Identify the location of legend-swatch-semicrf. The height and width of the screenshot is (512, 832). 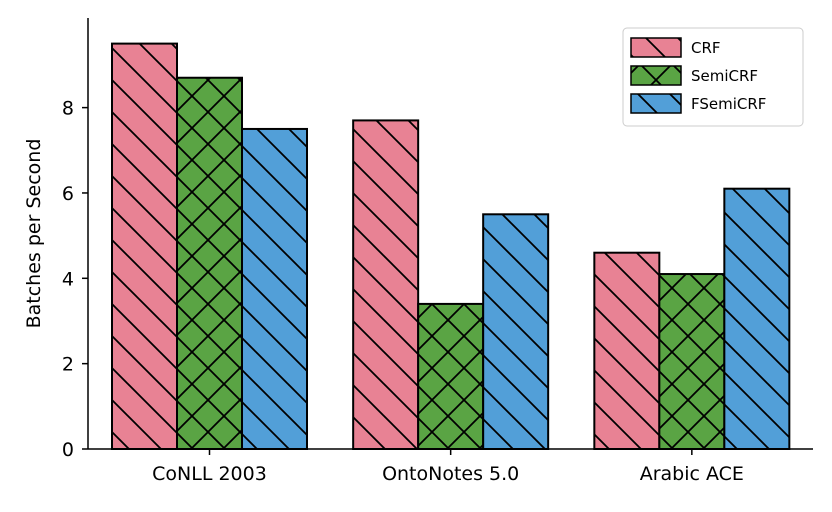
(656, 75).